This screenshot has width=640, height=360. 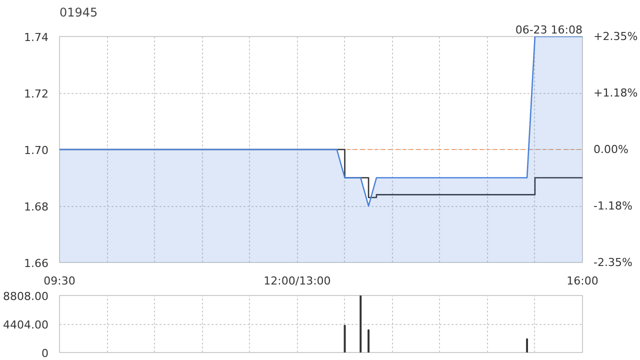 What do you see at coordinates (36, 207) in the screenshot?
I see `y-tick-label: 1.68` at bounding box center [36, 207].